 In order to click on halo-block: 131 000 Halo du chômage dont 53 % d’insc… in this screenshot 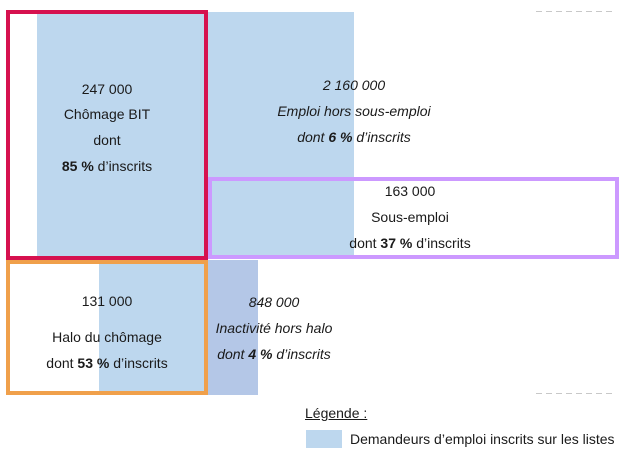, I will do `click(107, 332)`.